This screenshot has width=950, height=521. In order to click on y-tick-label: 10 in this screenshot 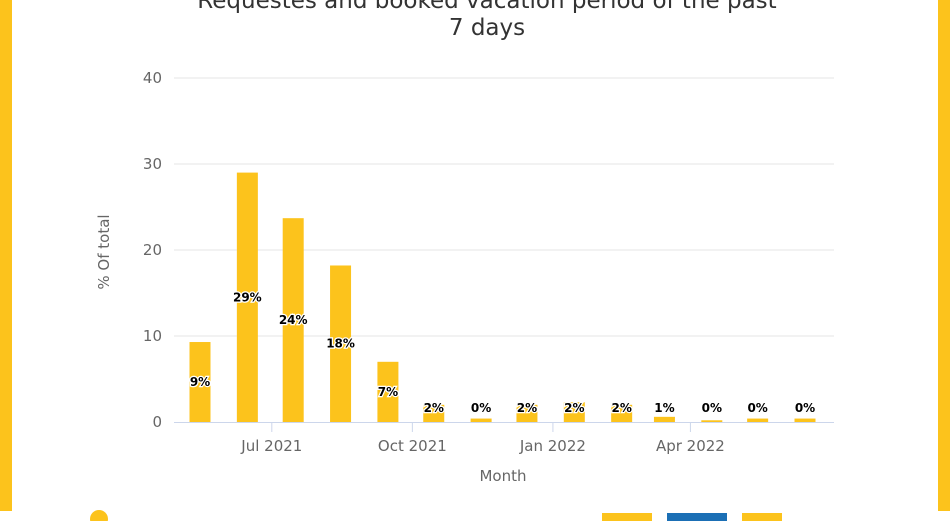, I will do `click(152, 336)`.